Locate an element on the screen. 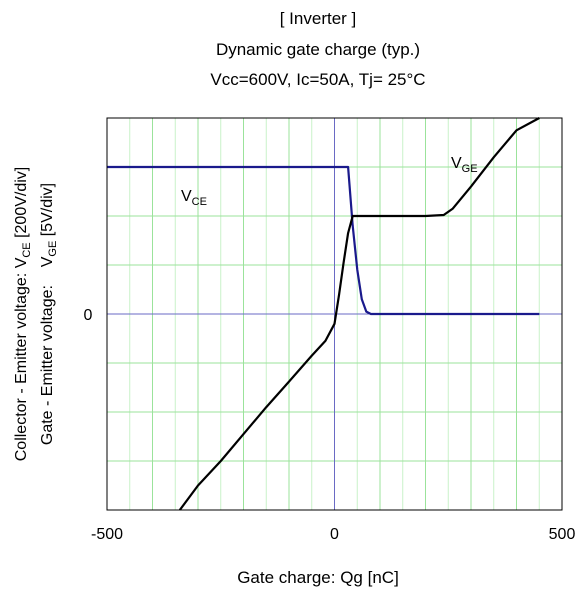 Image resolution: width=588 pixels, height=591 pixels. series-label-vce: VCE is located at coordinates (194, 198).